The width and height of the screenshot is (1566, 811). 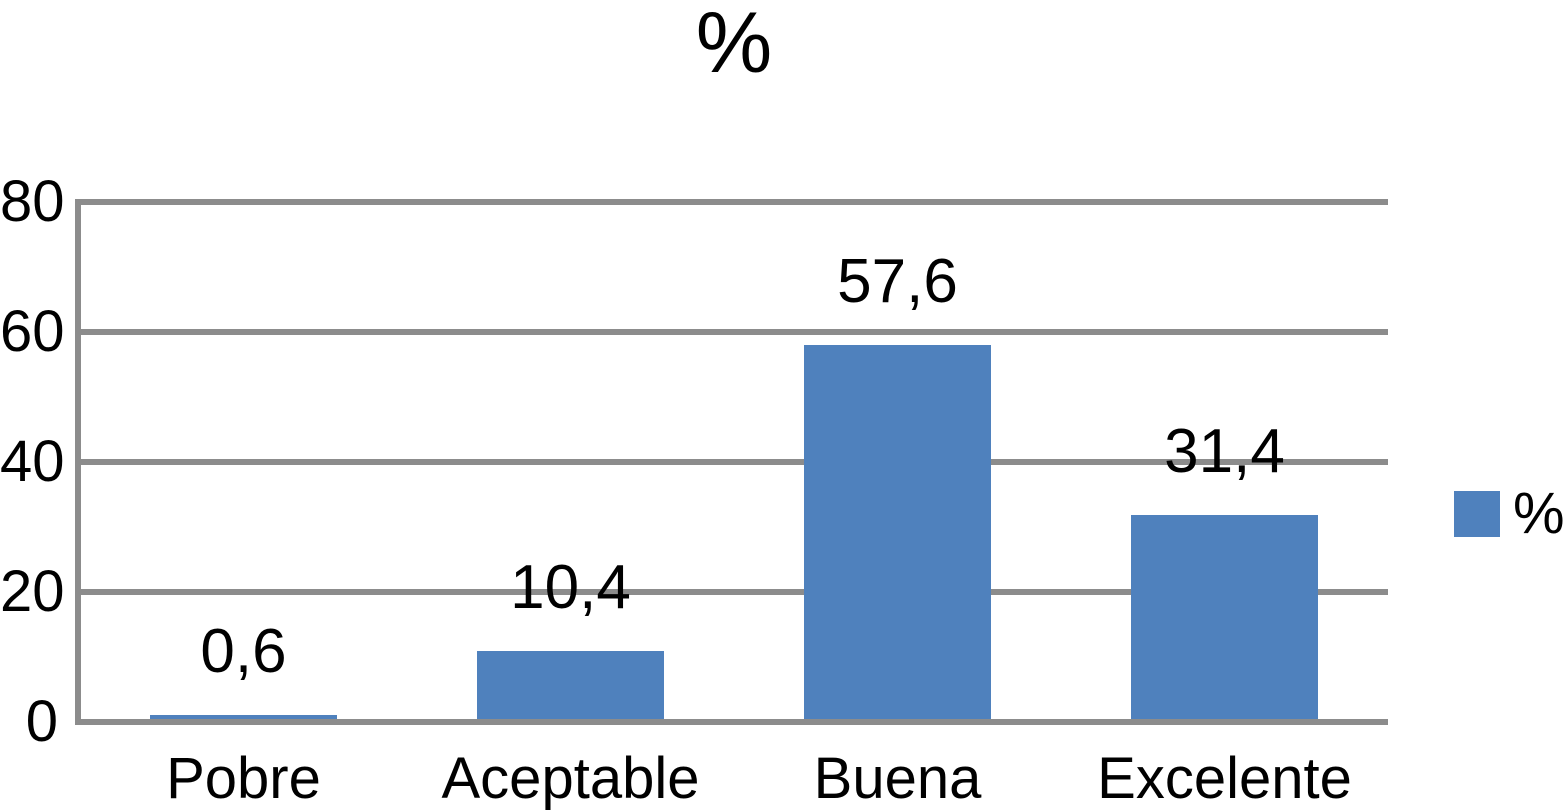 I want to click on x-category-label: Buena, so click(x=897, y=778).